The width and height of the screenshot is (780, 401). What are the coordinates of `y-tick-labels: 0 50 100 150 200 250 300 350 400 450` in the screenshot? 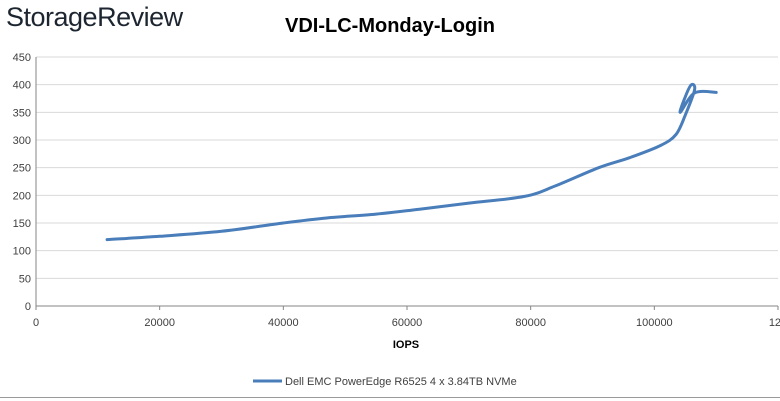 It's located at (22, 182).